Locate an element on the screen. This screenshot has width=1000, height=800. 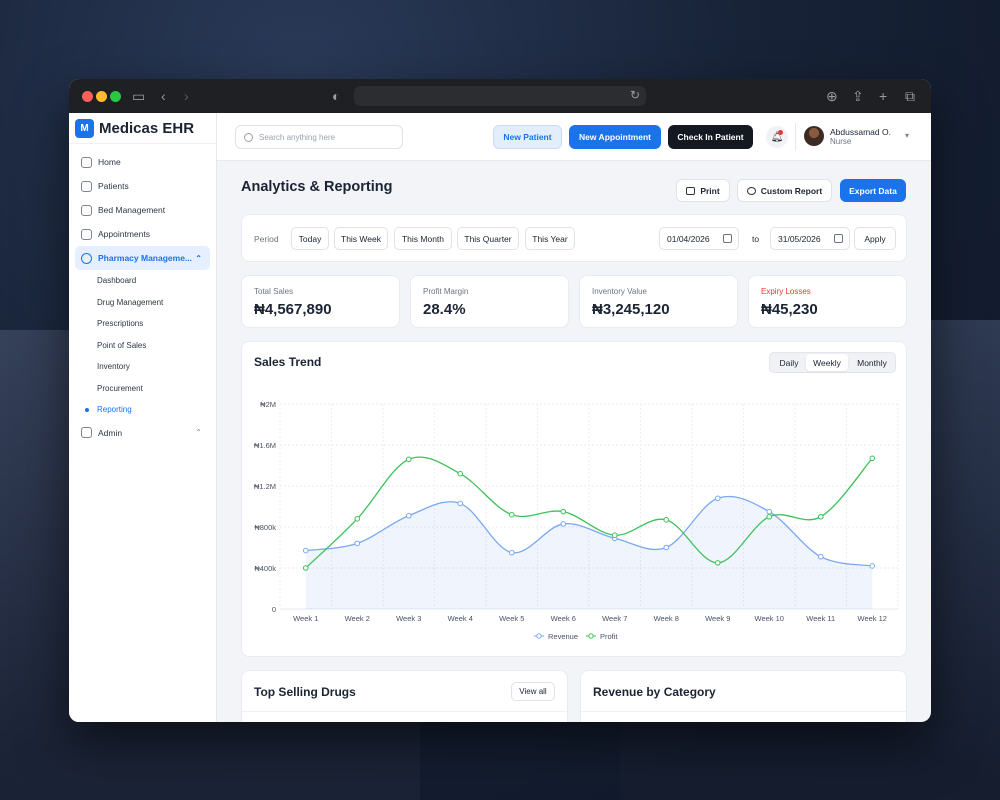
home-icon is located at coordinates (86, 162).